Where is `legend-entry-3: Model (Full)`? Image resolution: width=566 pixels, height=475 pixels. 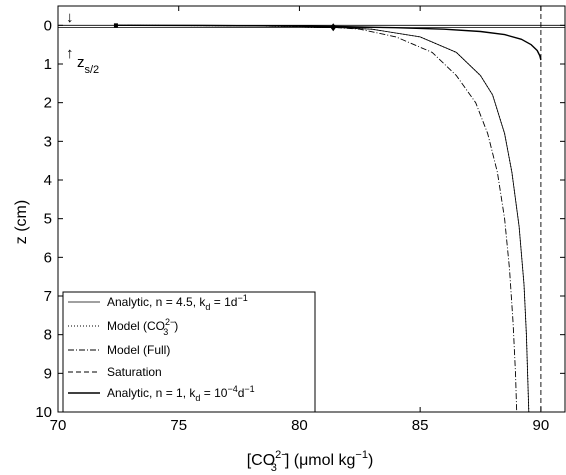
legend-entry-3: Model (Full) is located at coordinates (119, 350).